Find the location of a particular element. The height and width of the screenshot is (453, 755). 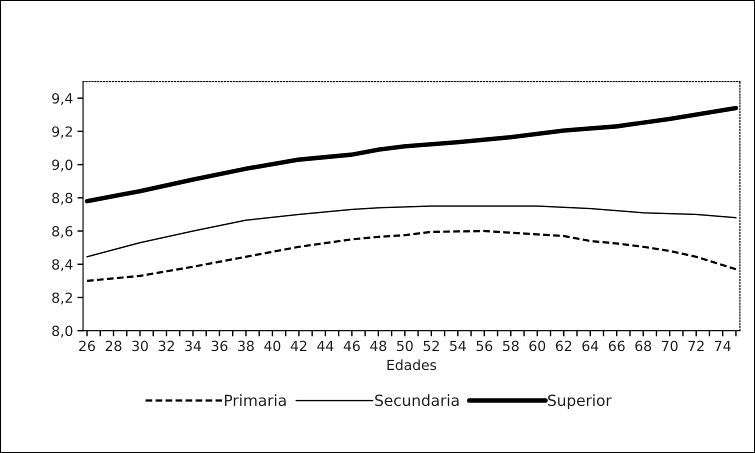

x-tick-label: 66 is located at coordinates (616, 346).